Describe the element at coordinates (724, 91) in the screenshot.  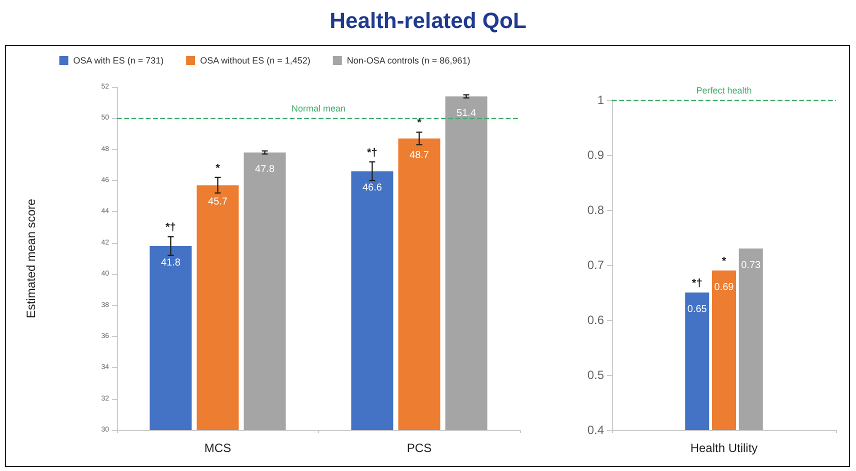
I see `ref-line-label: Perfect health` at that location.